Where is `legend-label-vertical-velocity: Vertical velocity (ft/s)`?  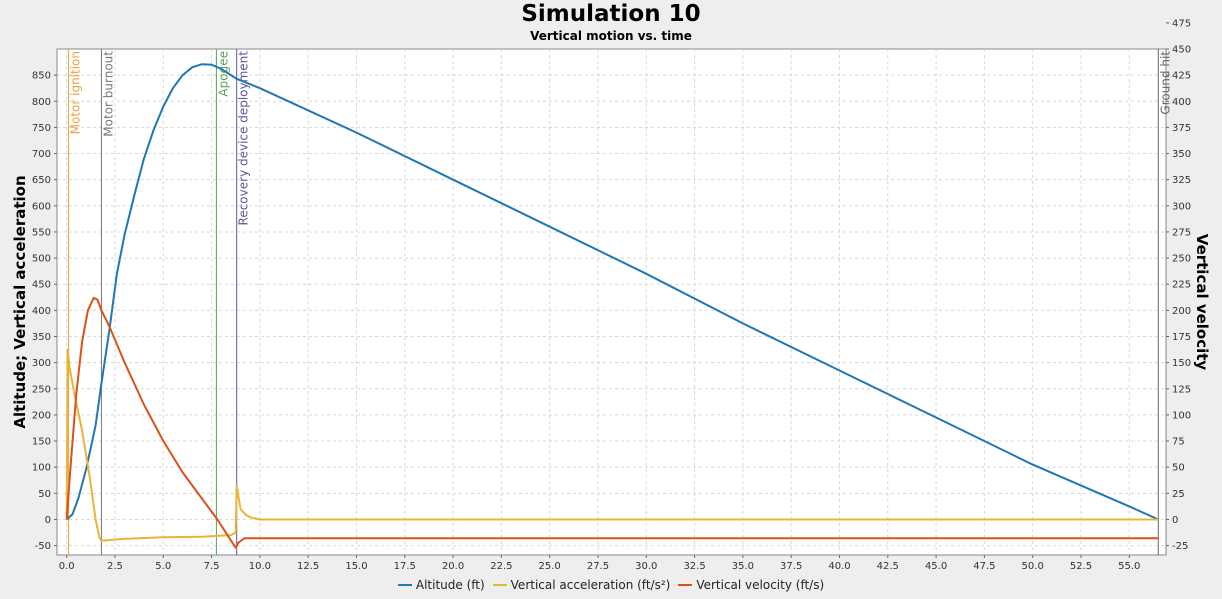
legend-label-vertical-velocity: Vertical velocity (ft/s) is located at coordinates (760, 585).